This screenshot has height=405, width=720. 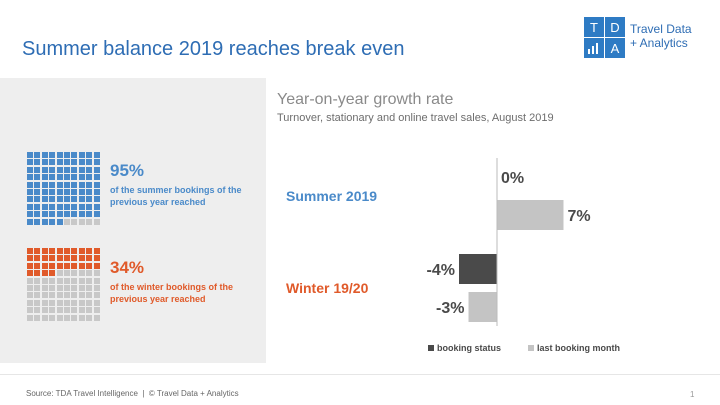 What do you see at coordinates (530, 215) in the screenshot?
I see `bar` at bounding box center [530, 215].